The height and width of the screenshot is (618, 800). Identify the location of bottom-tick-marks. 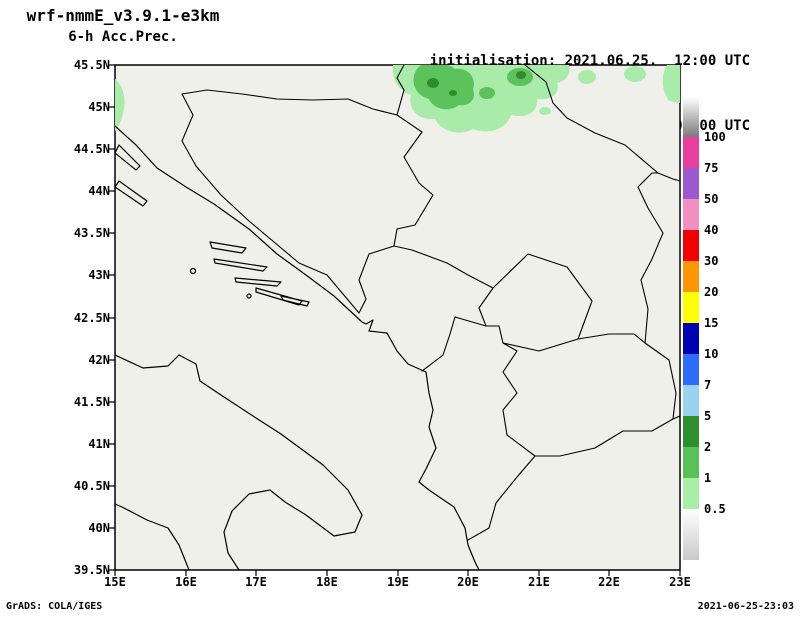
(397, 573).